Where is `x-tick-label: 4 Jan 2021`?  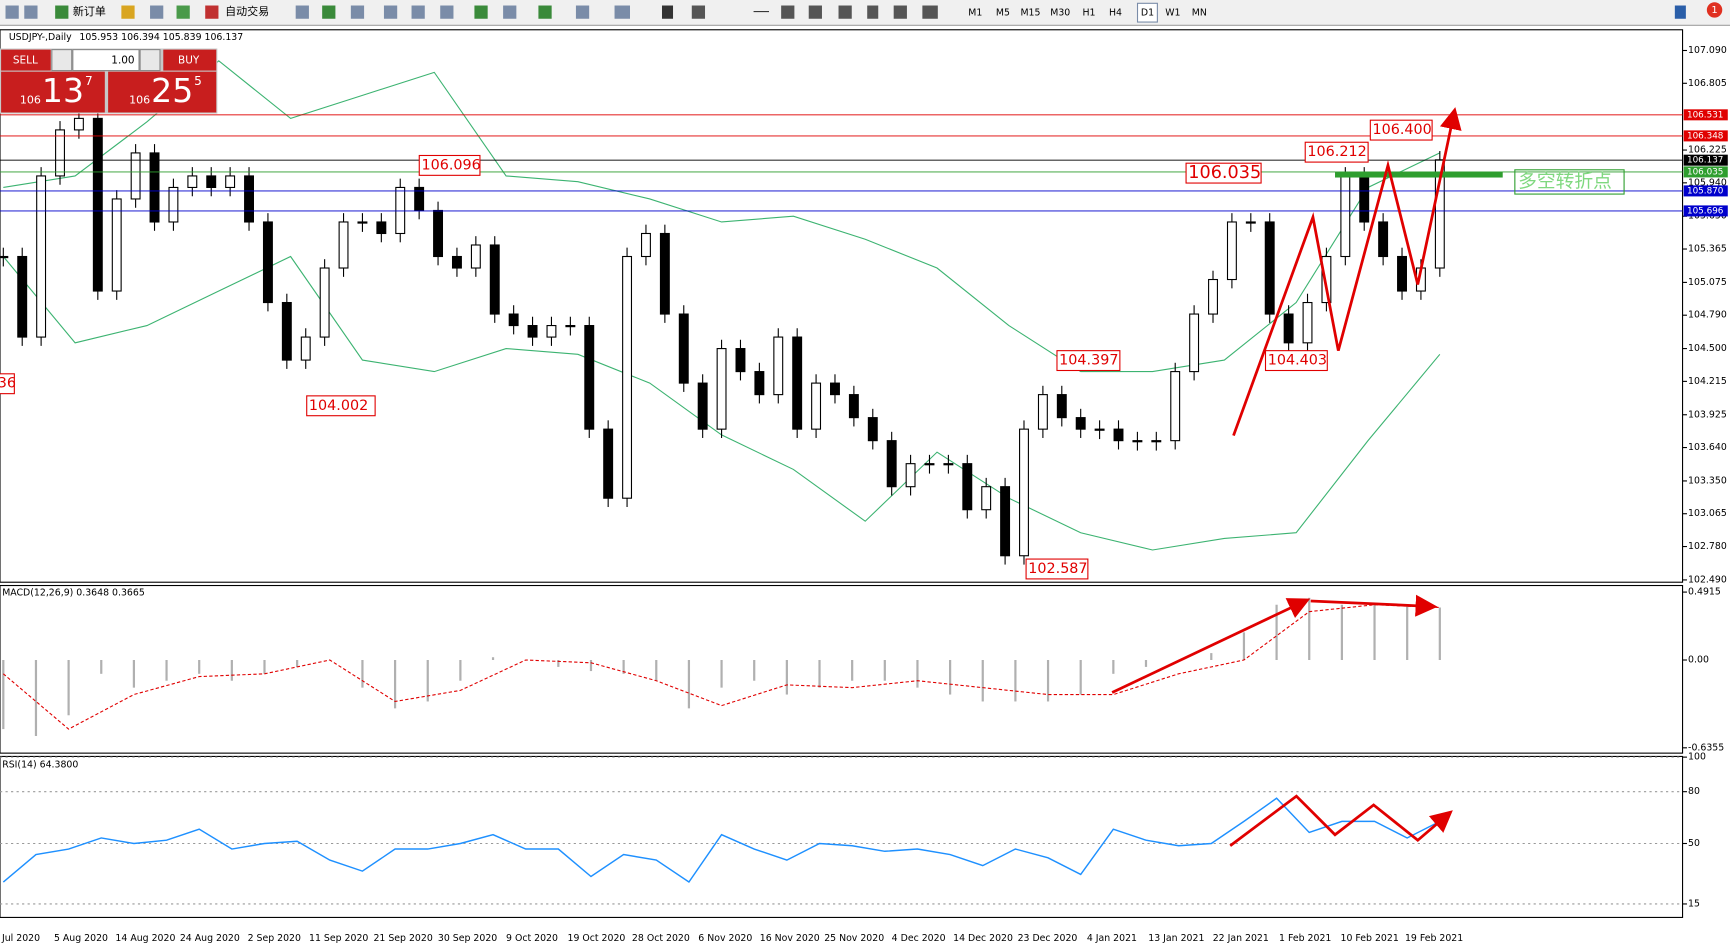
x-tick-label: 4 Jan 2021 is located at coordinates (1112, 938).